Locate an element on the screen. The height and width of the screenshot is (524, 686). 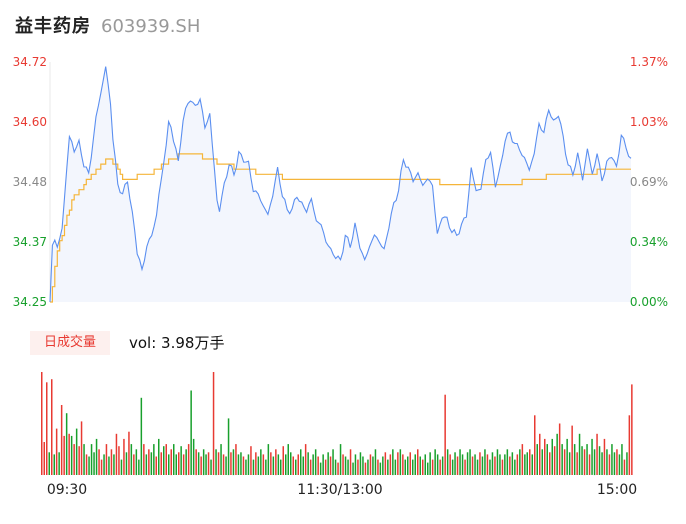
price-axis: 34.72 34.60 34.48 34.37 34.25 is located at coordinates (30, 182).